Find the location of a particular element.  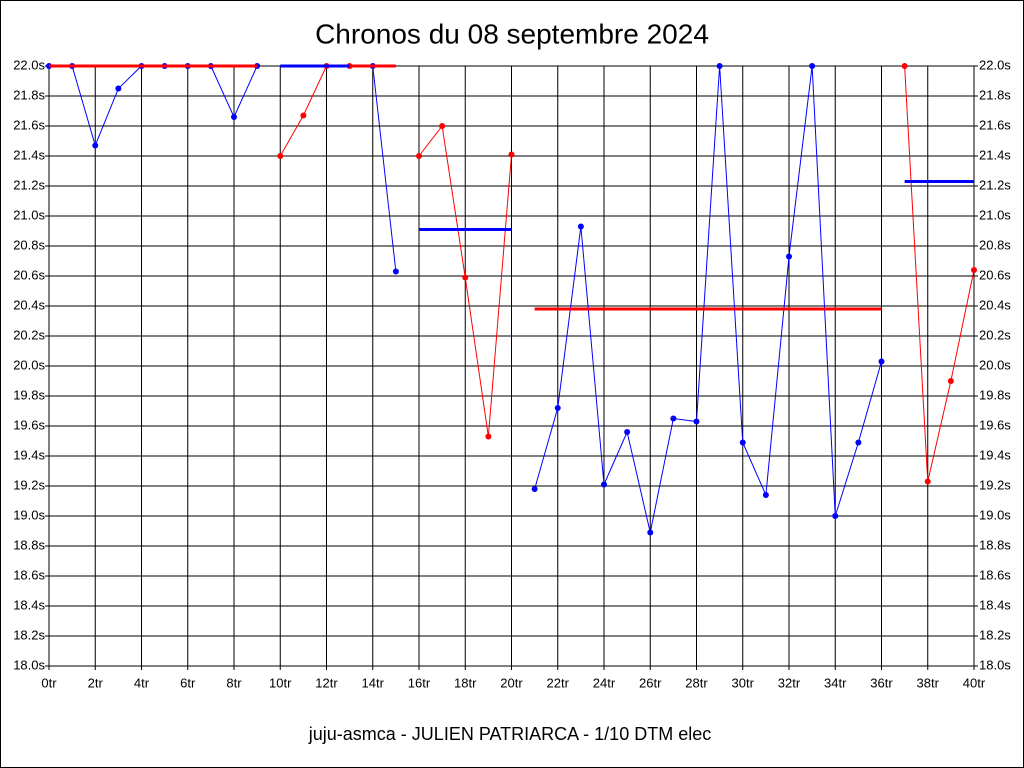

y2-tick-label: 21.4s is located at coordinates (995, 154).